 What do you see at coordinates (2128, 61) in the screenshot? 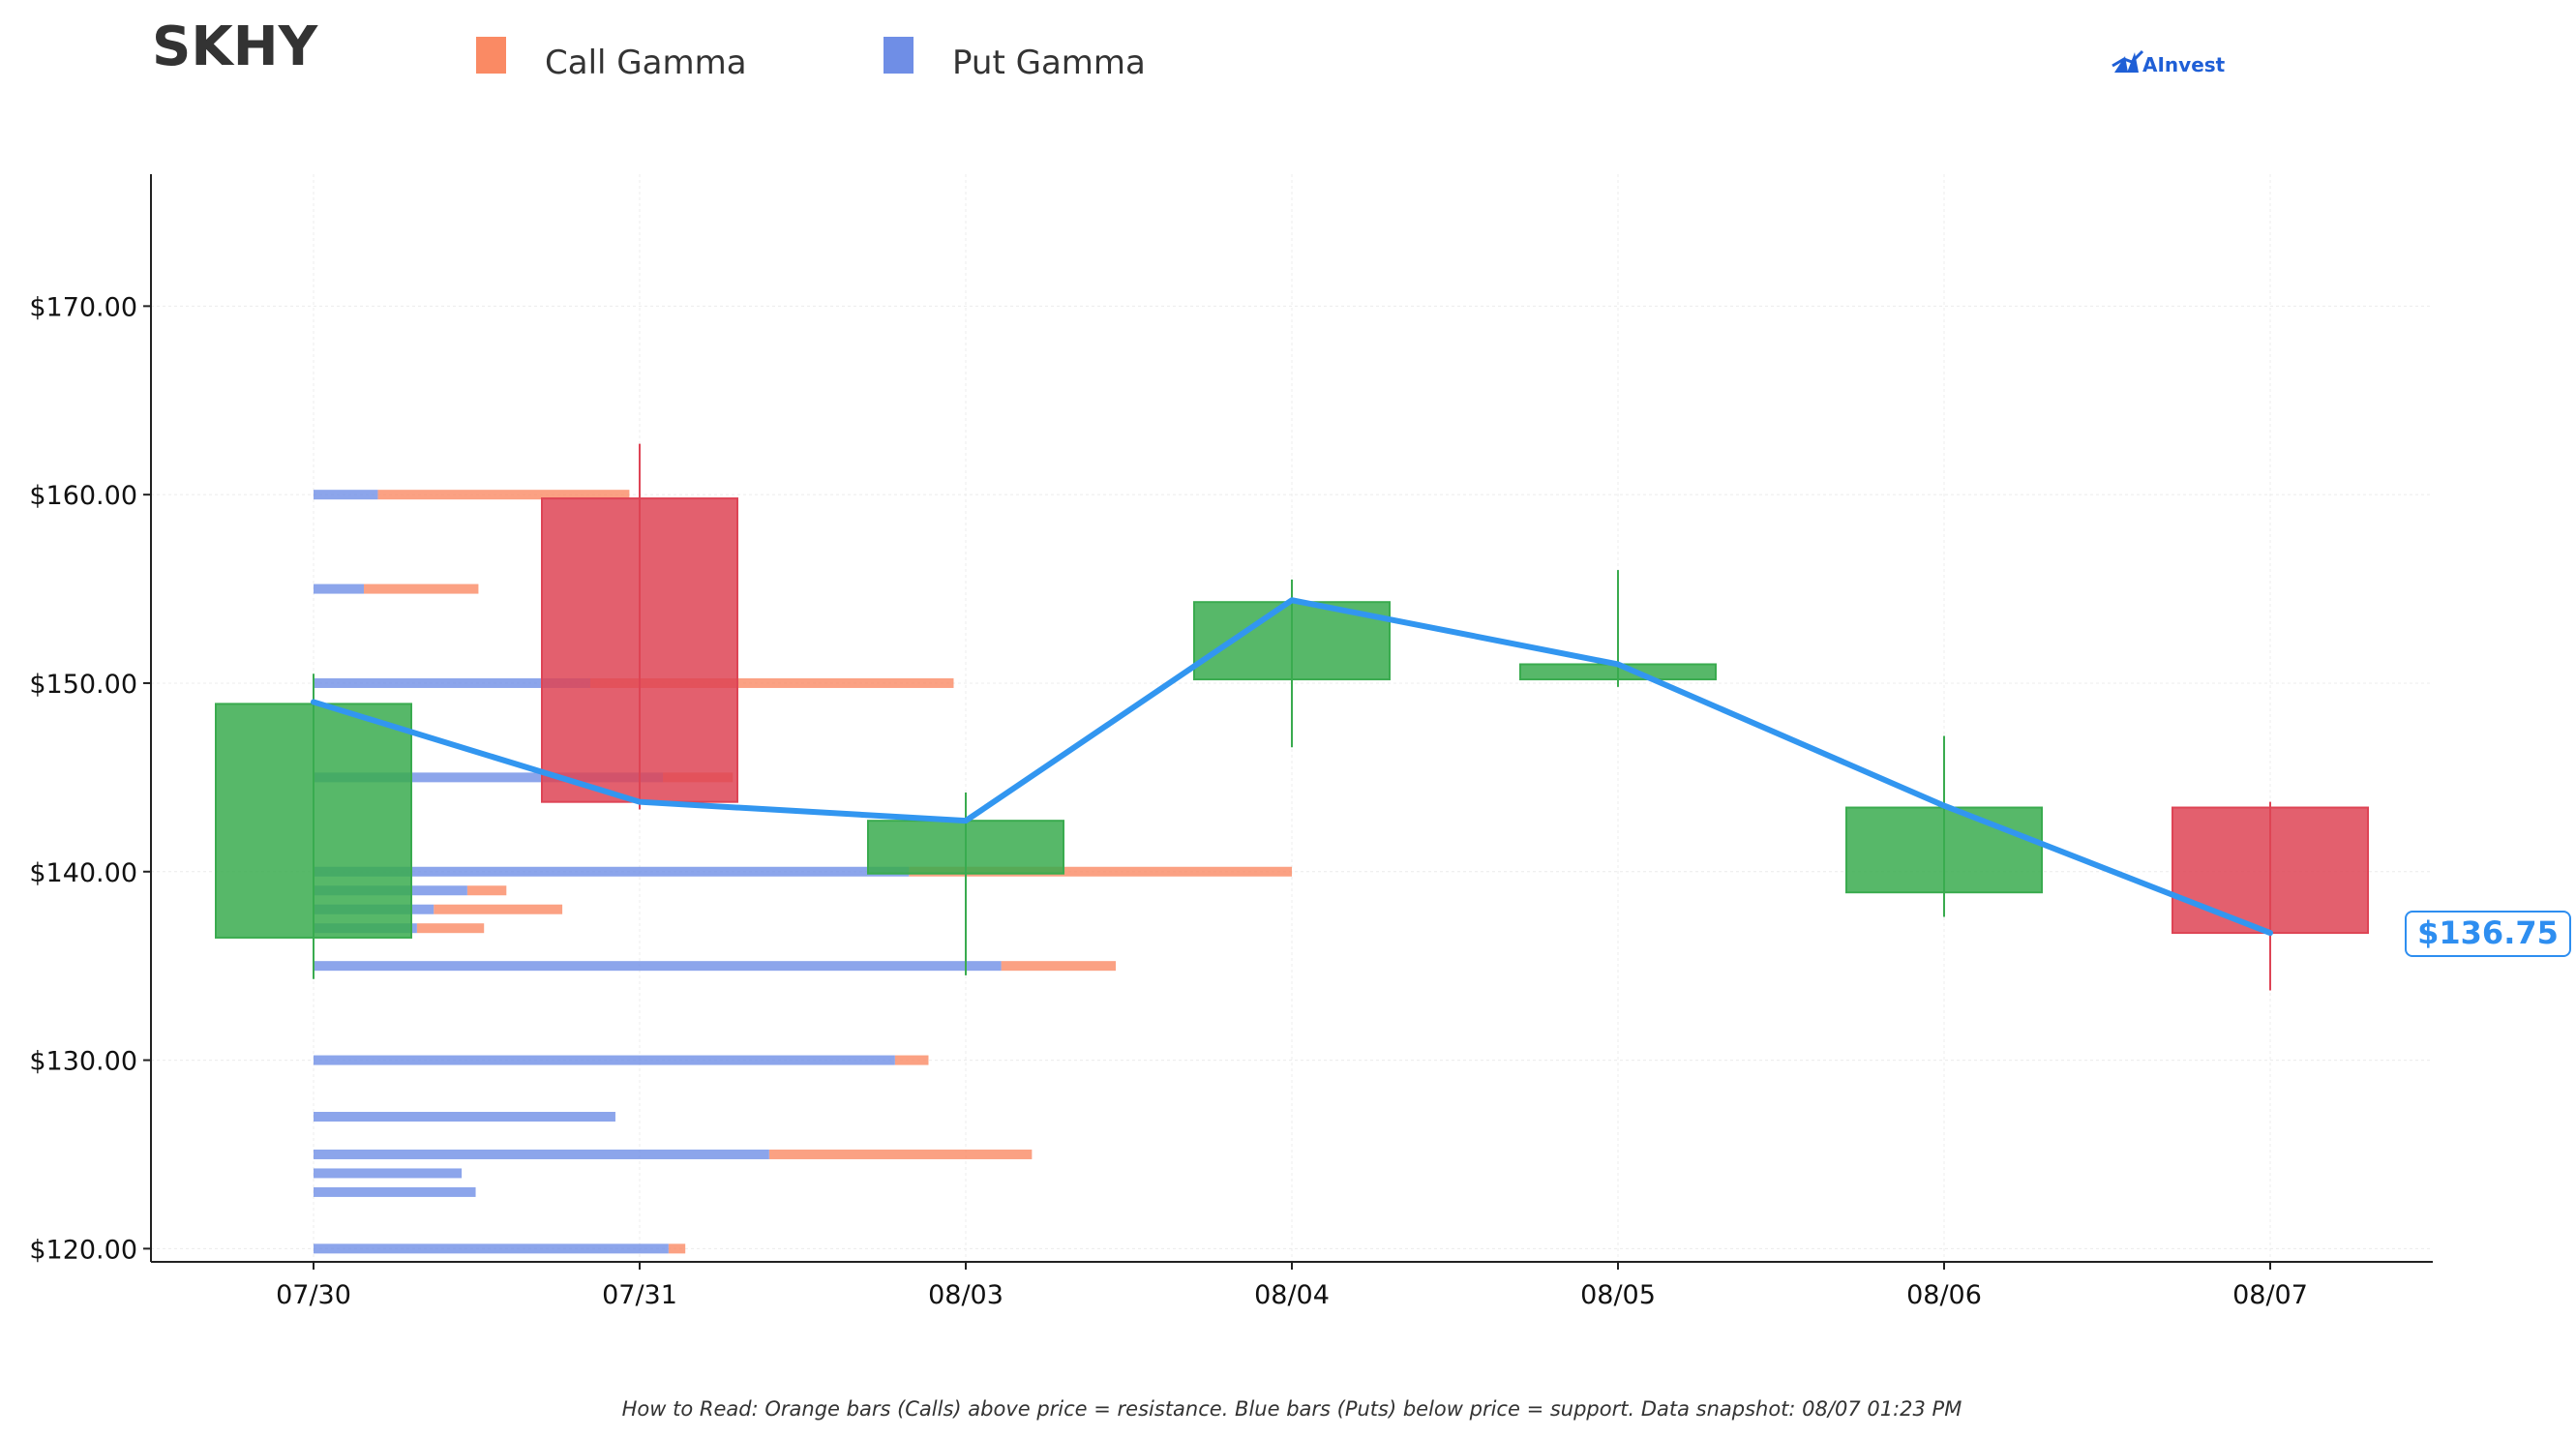
I see `ainvest-logo-icon` at bounding box center [2128, 61].